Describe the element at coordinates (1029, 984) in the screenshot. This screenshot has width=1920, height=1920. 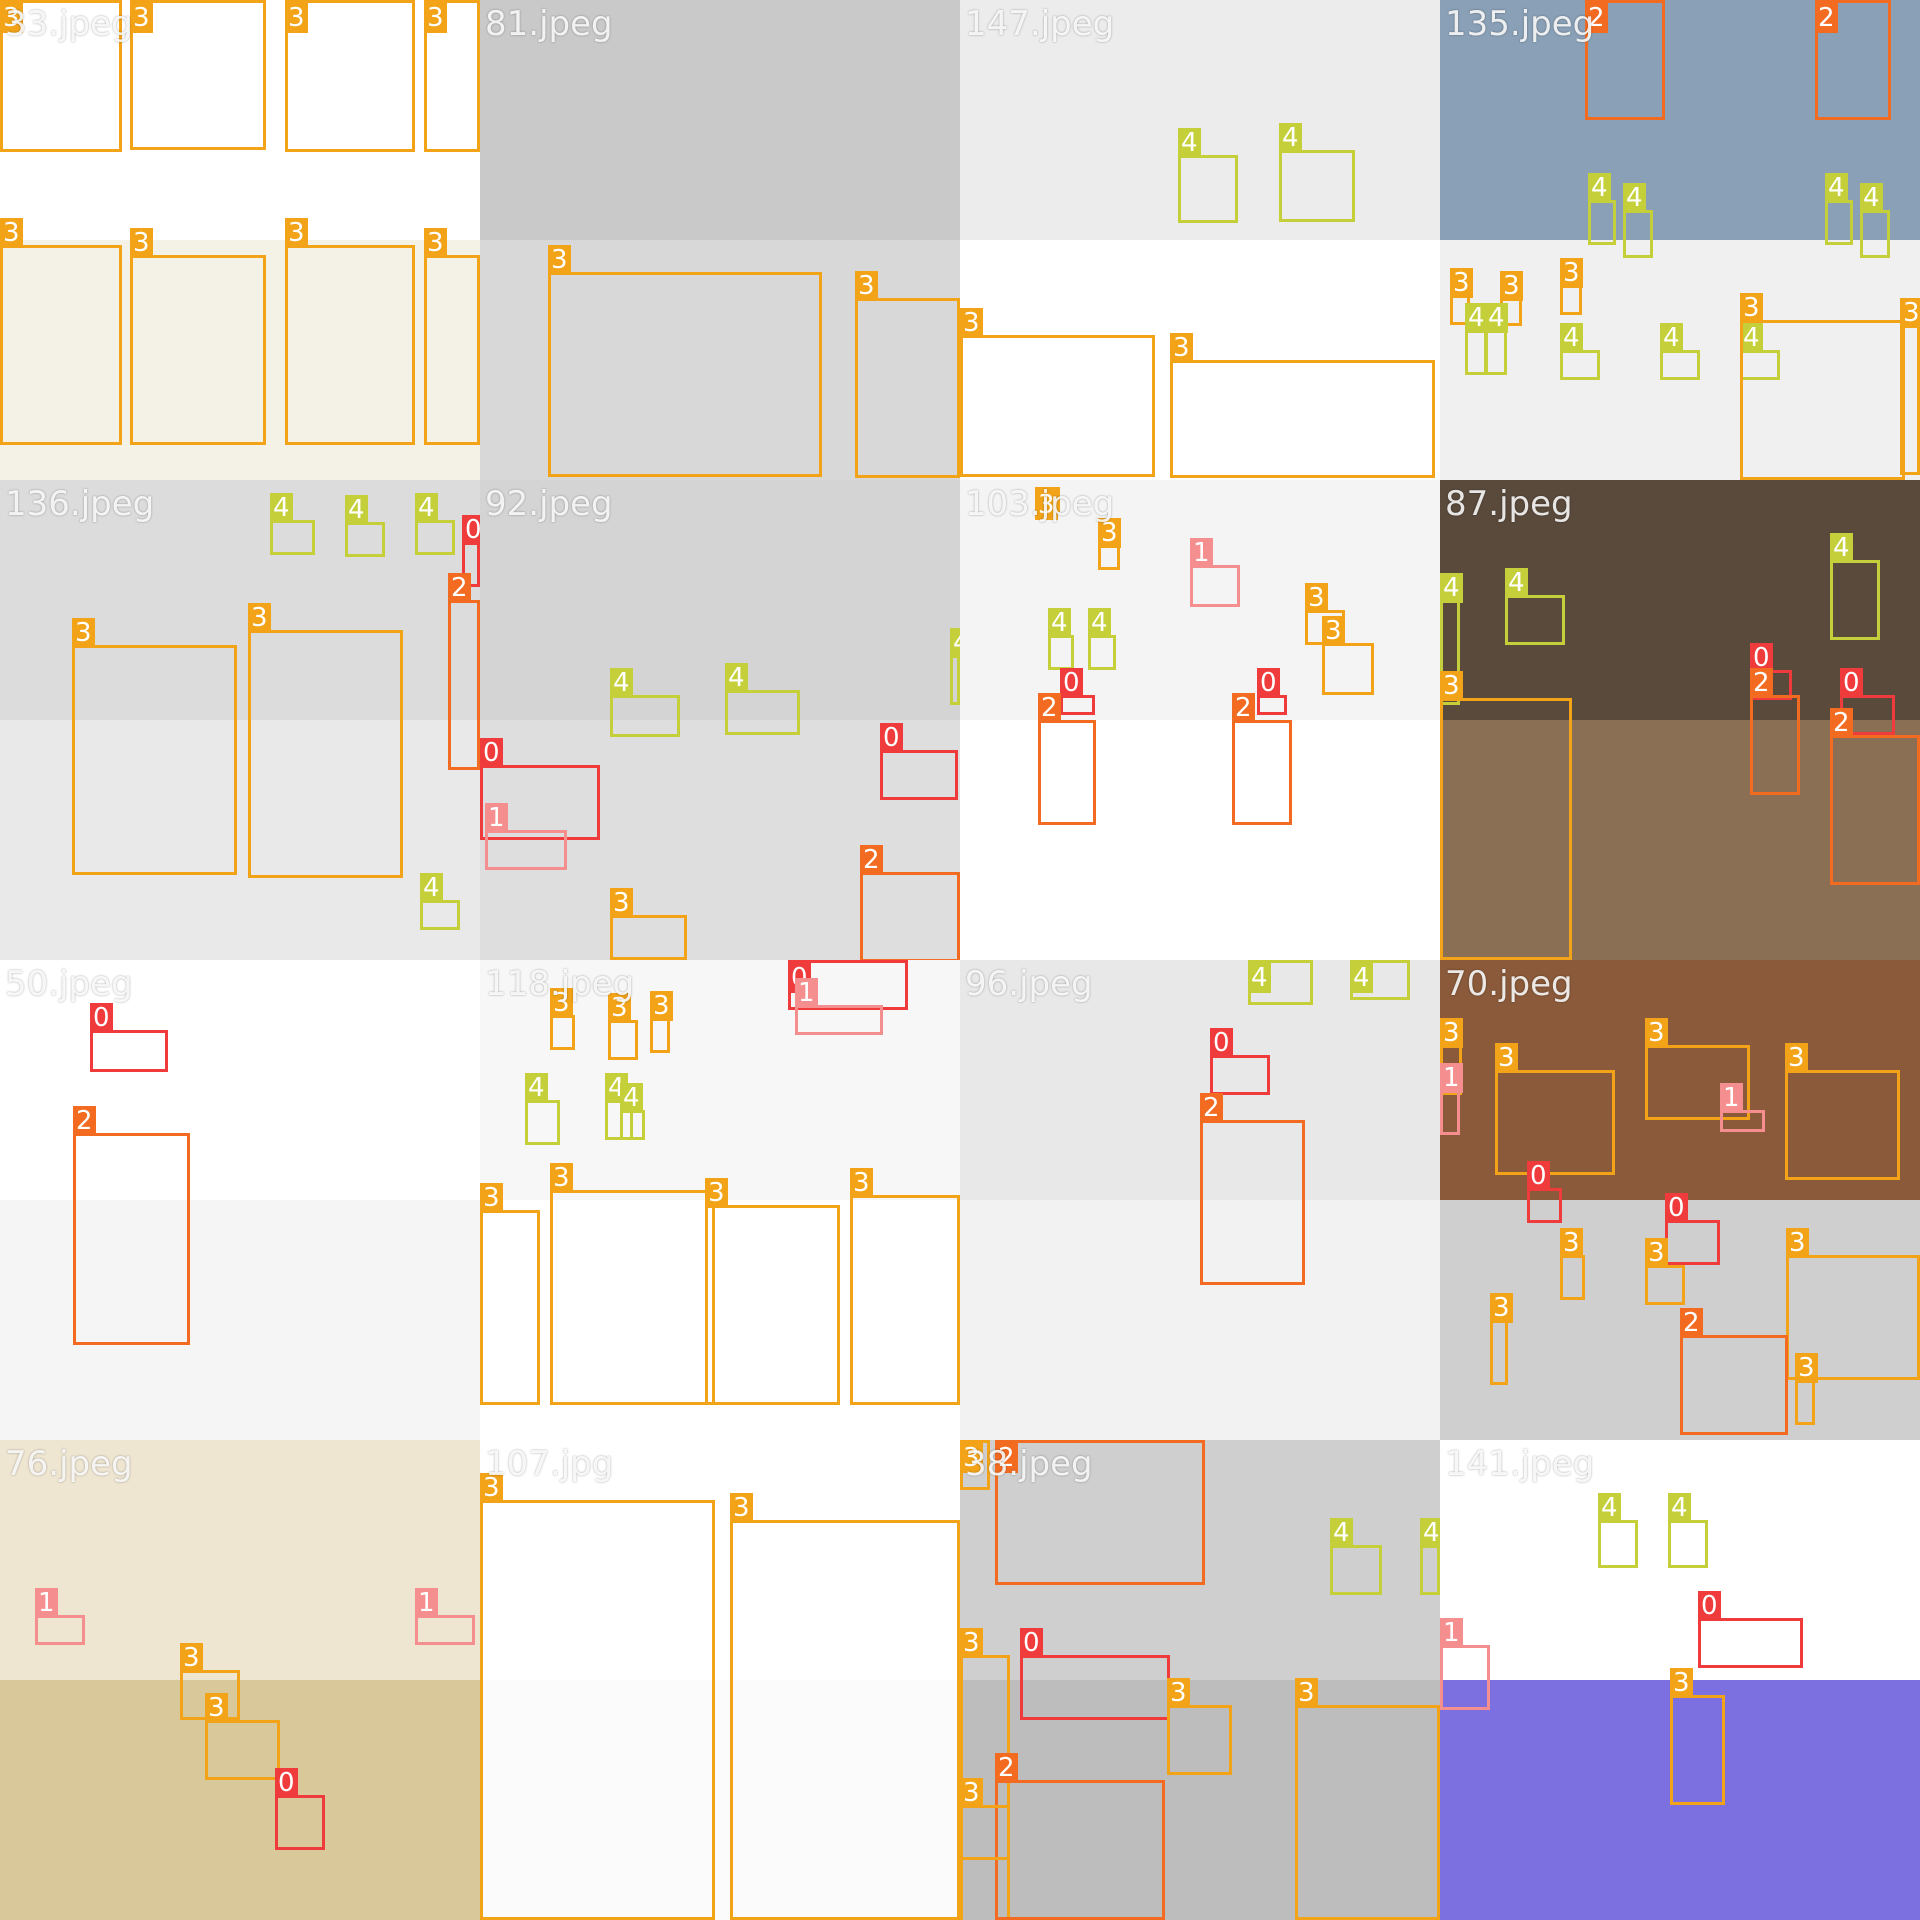
I see `tile-filename: 96.jpeg` at that location.